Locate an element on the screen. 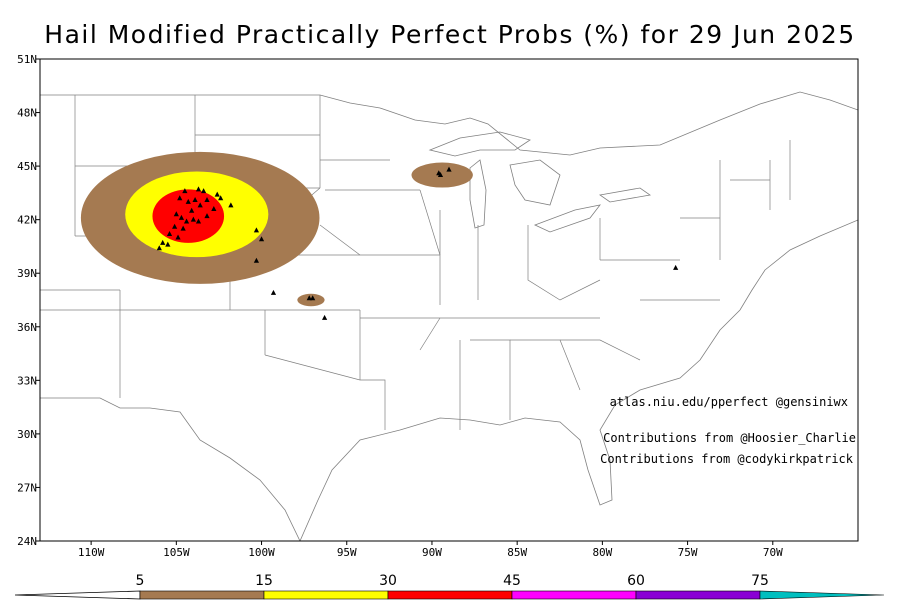 The image size is (900, 600). lat-label: 39N is located at coordinates (27, 273).